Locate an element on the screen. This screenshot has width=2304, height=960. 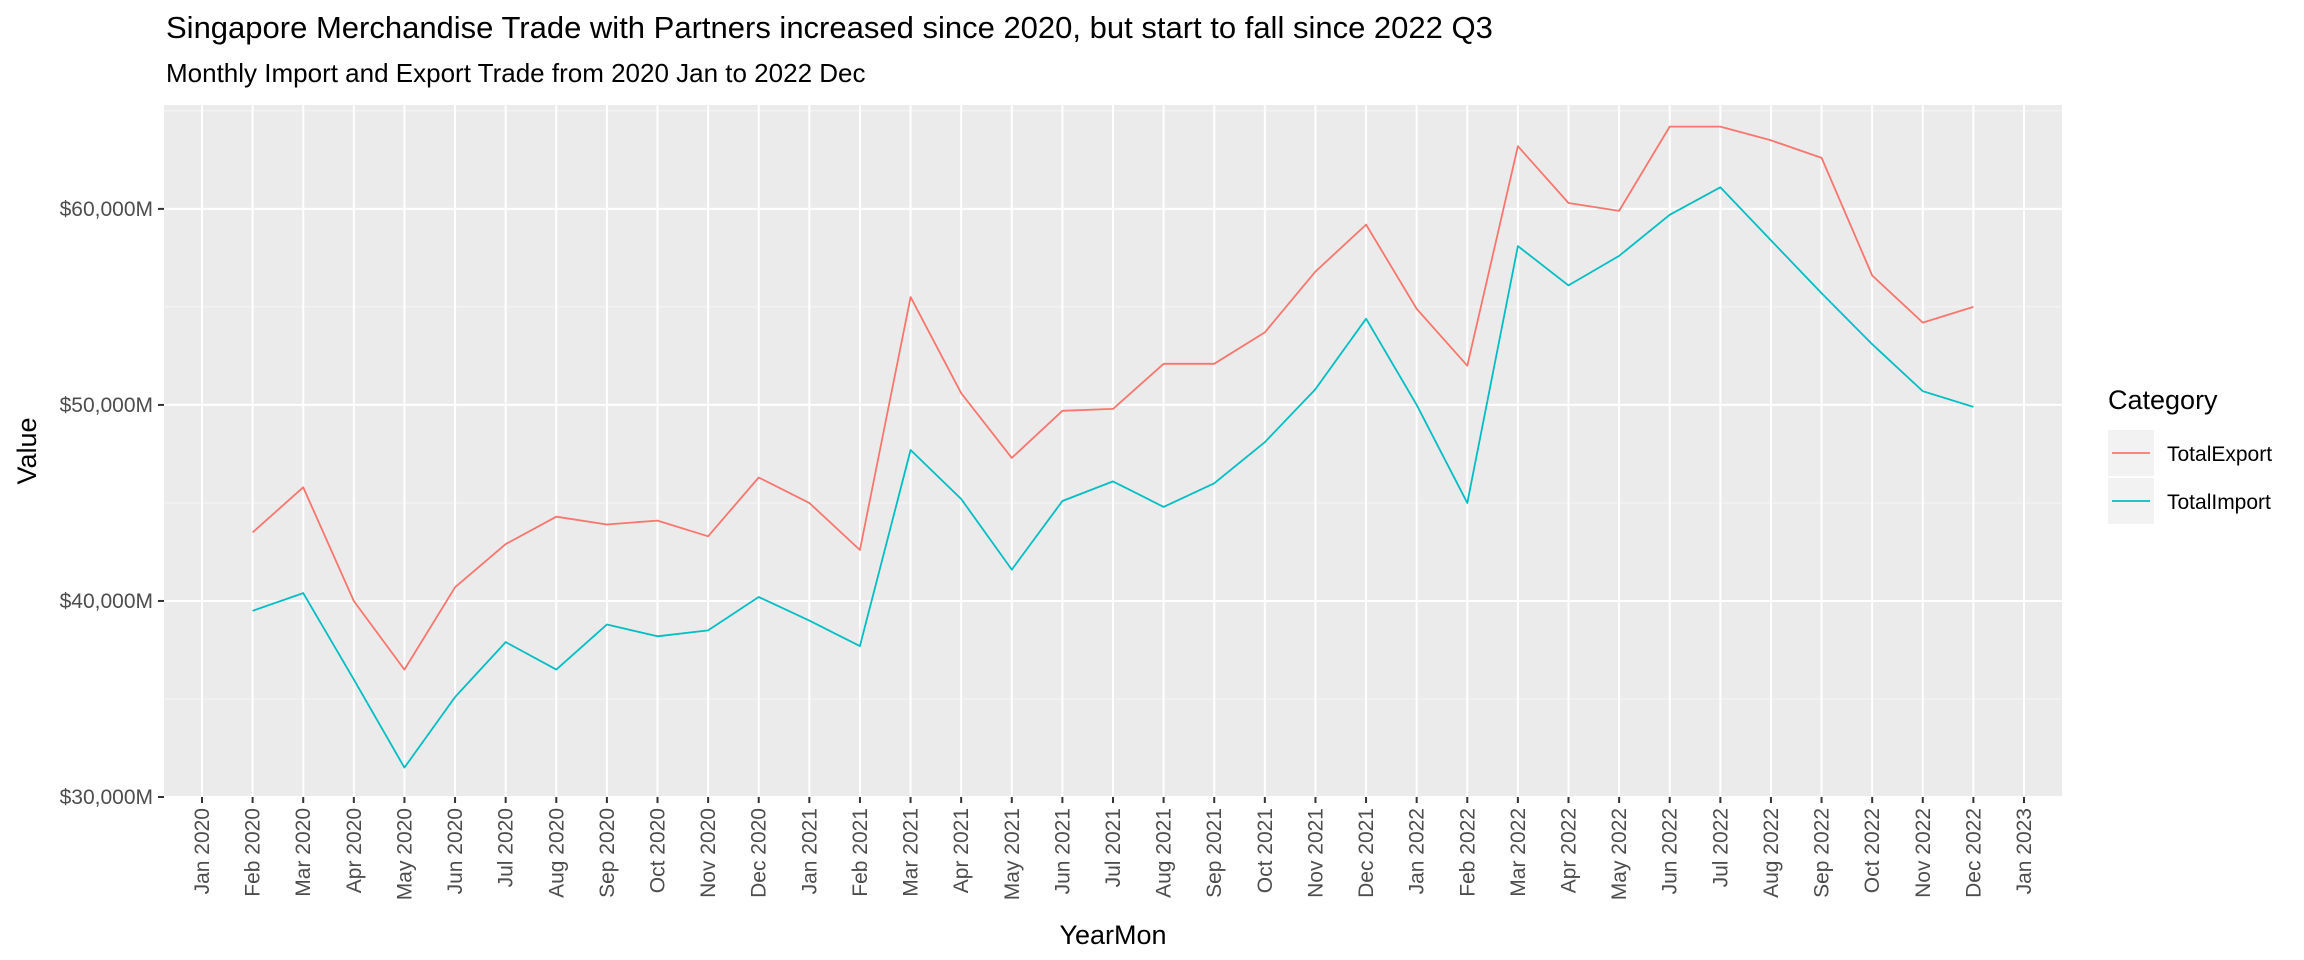
y-axis: $30,000M $40,000M $50,000M $60,000M is located at coordinates (112, 503).